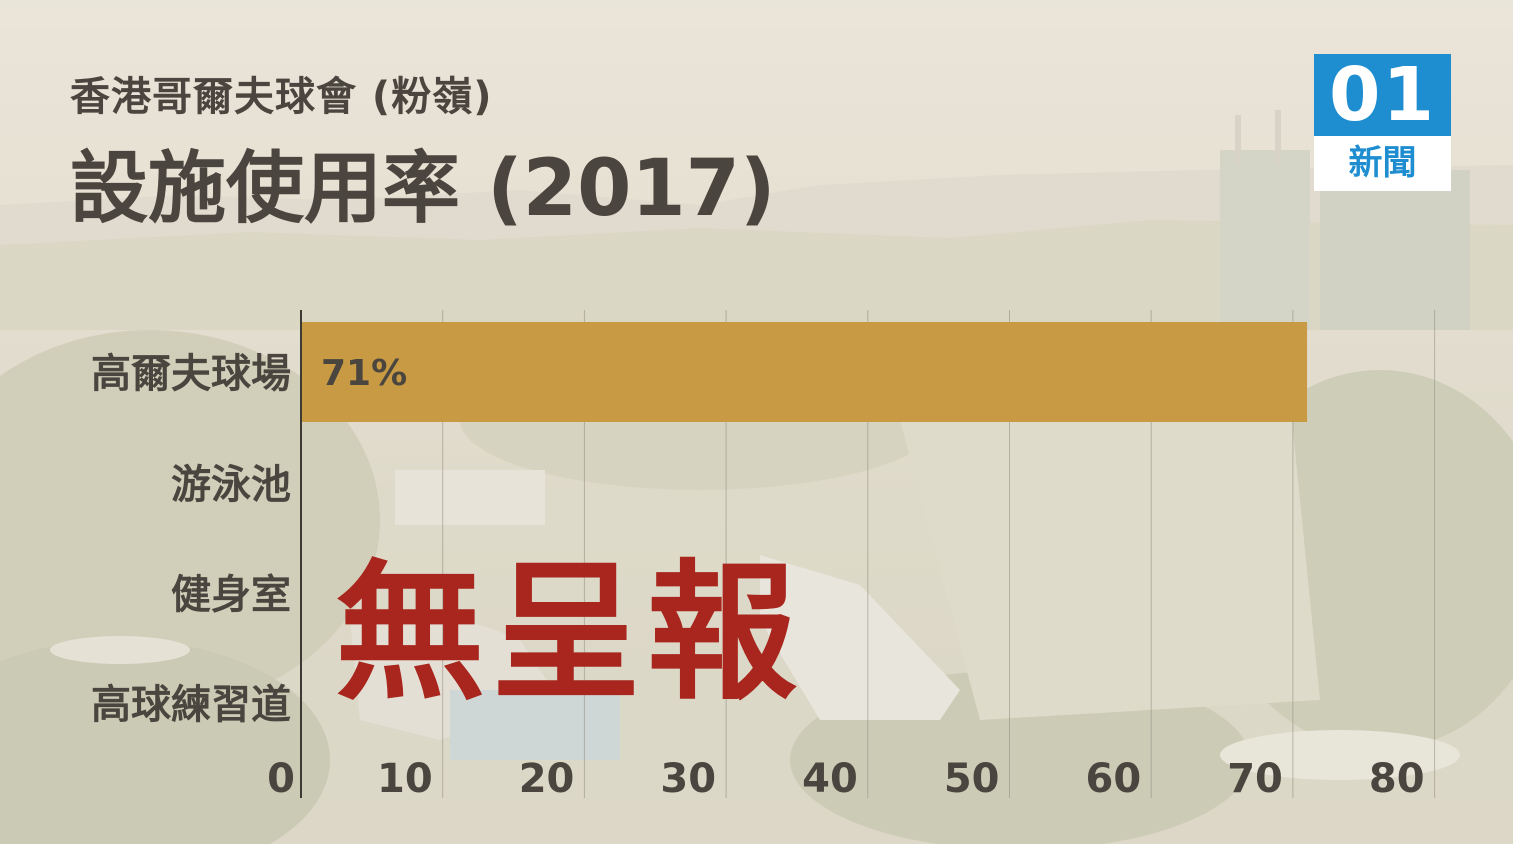  What do you see at coordinates (830, 779) in the screenshot?
I see `x-tick-label: 40` at bounding box center [830, 779].